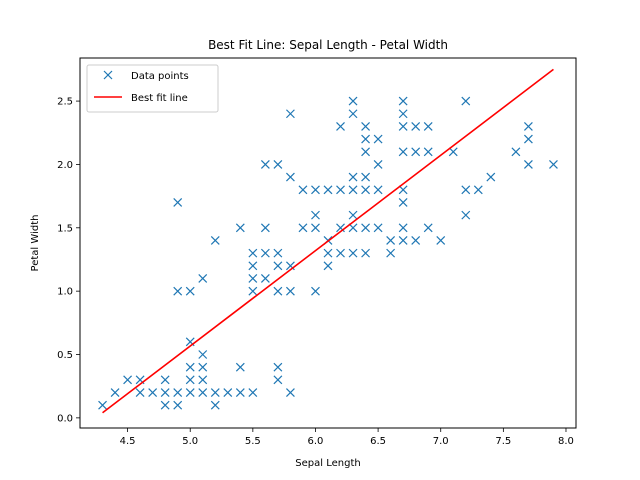  I want to click on legend-box, so click(152, 88).